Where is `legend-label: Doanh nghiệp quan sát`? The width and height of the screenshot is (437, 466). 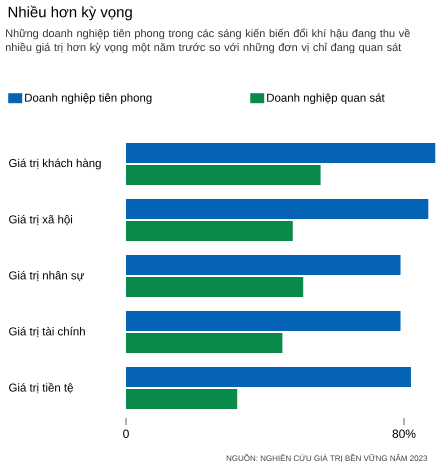
legend-label: Doanh nghiệp quan sát is located at coordinates (326, 98).